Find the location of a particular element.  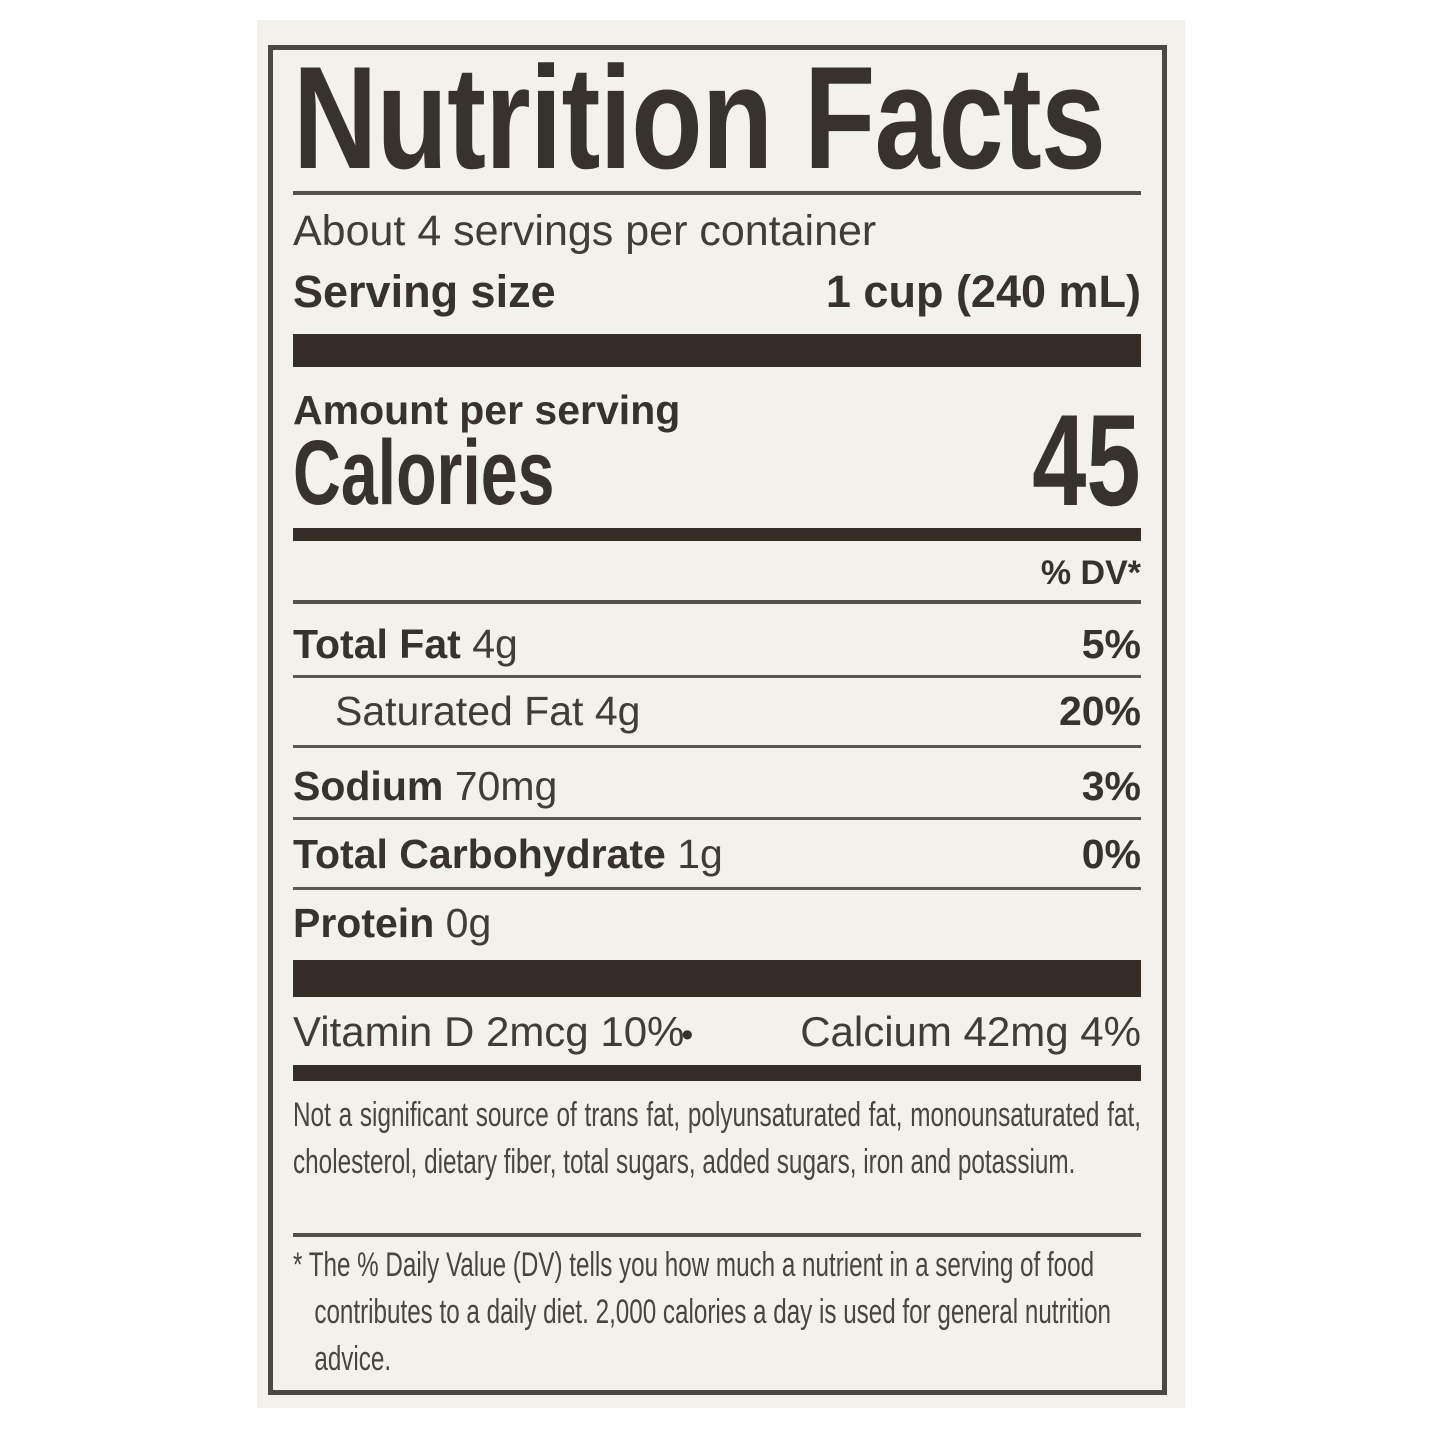

thick-bar-top is located at coordinates (717, 350).